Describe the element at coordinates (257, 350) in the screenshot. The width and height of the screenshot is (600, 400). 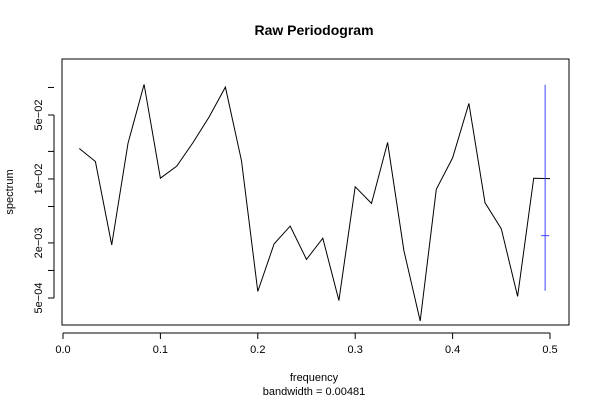
I see `x-tick-label: 0.2` at that location.